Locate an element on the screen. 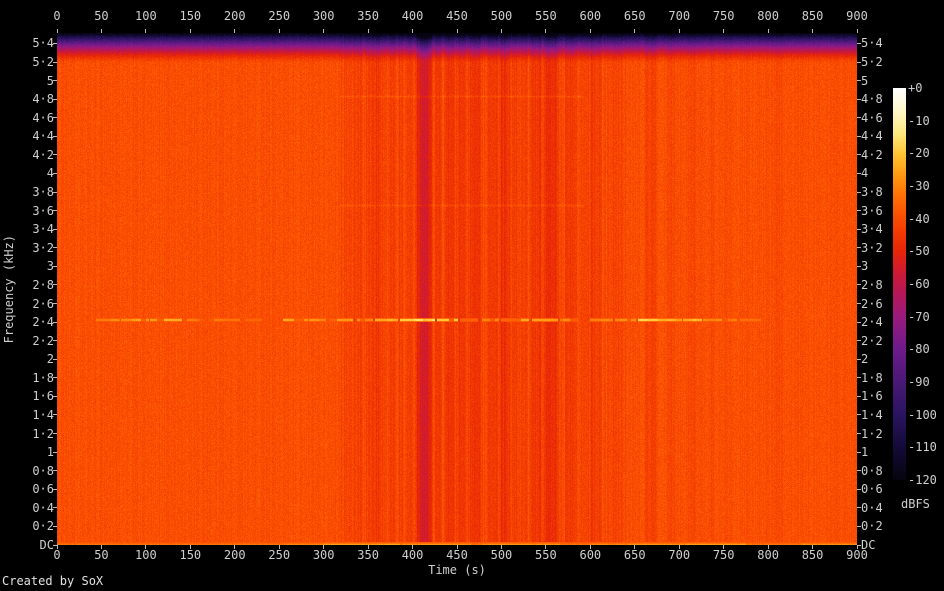 The width and height of the screenshot is (944, 591). freq-tick-label-right: 0·6 is located at coordinates (872, 489).